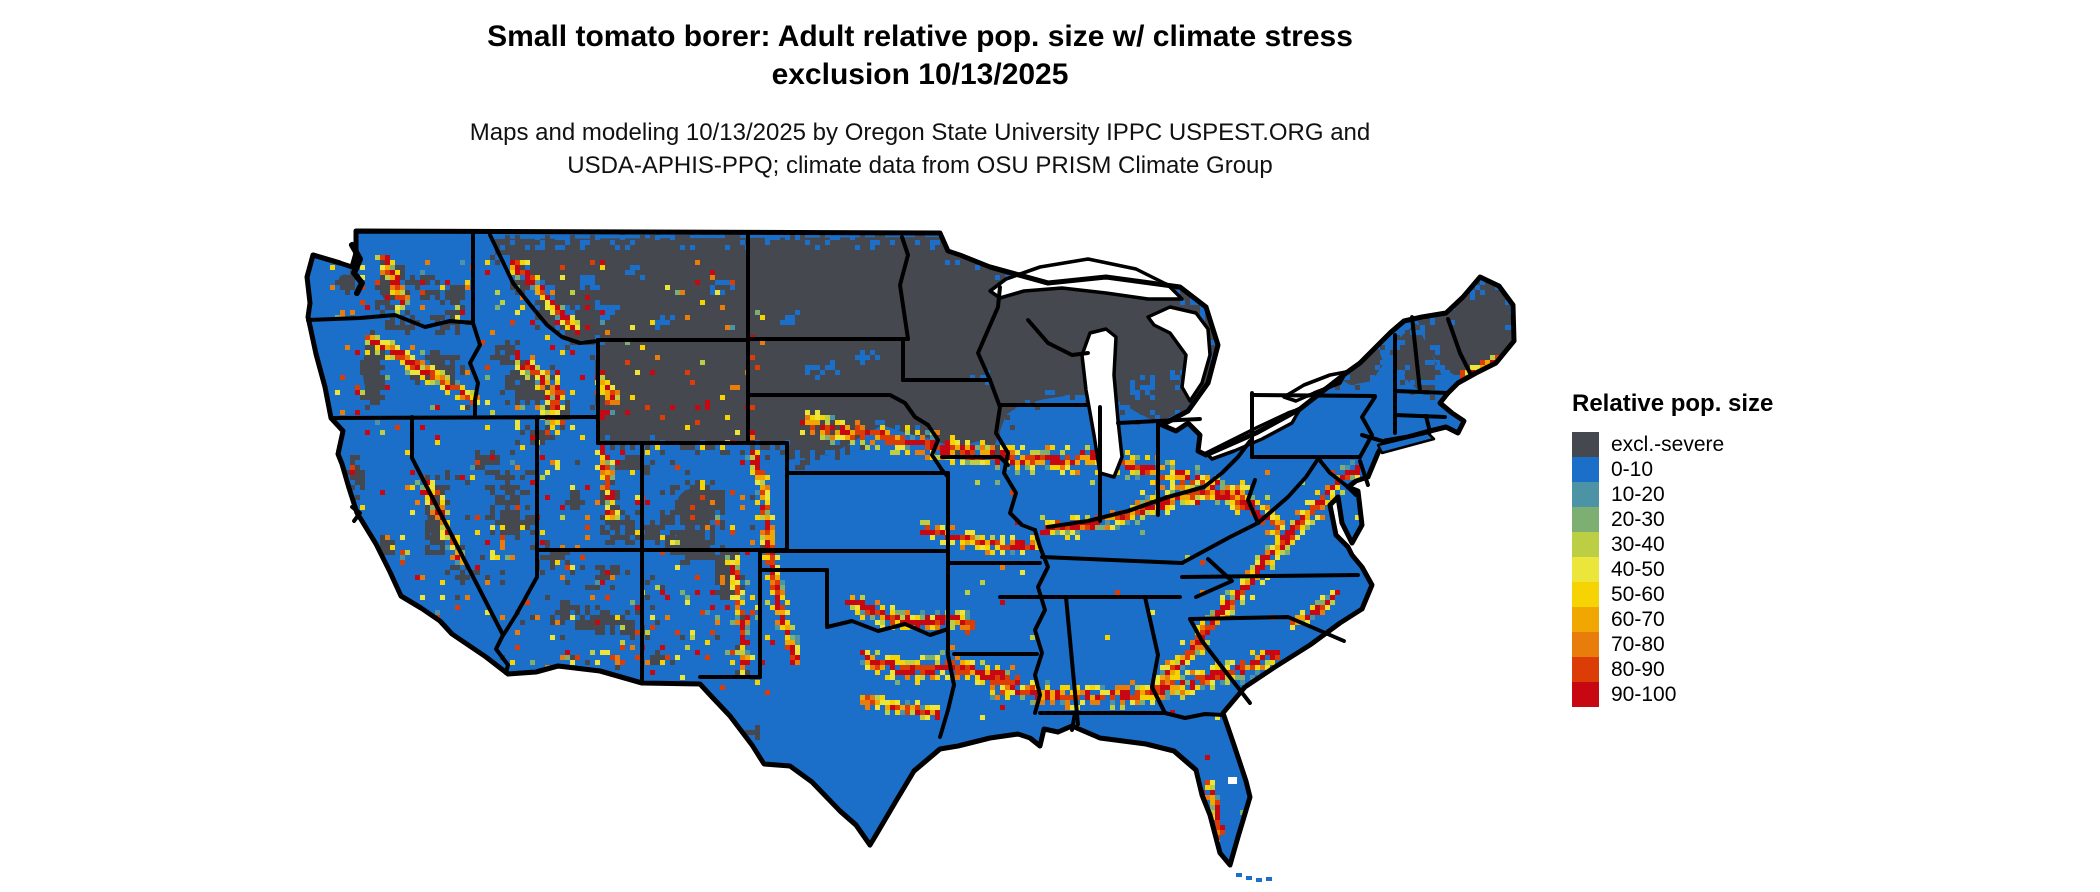 The image size is (2100, 892). What do you see at coordinates (1702, 494) in the screenshot?
I see `legend-item-2: 10-20` at bounding box center [1702, 494].